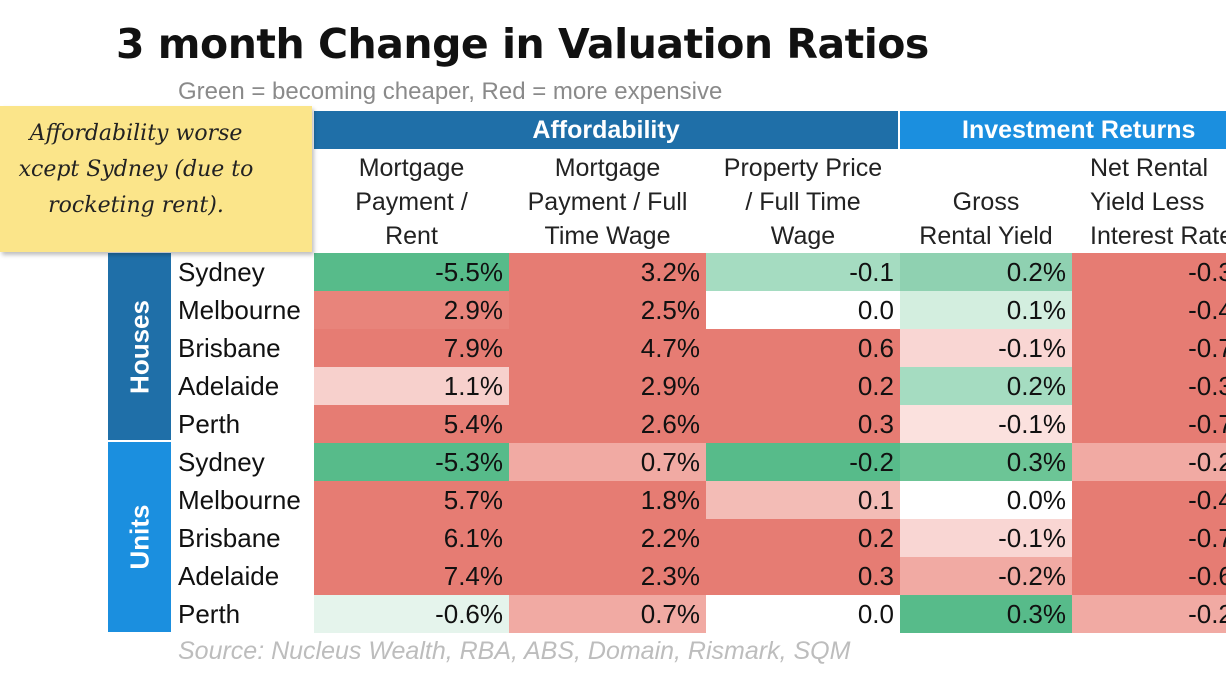 Image resolution: width=1226 pixels, height=690 pixels. I want to click on table-cell: -5.3%, so click(411, 462).